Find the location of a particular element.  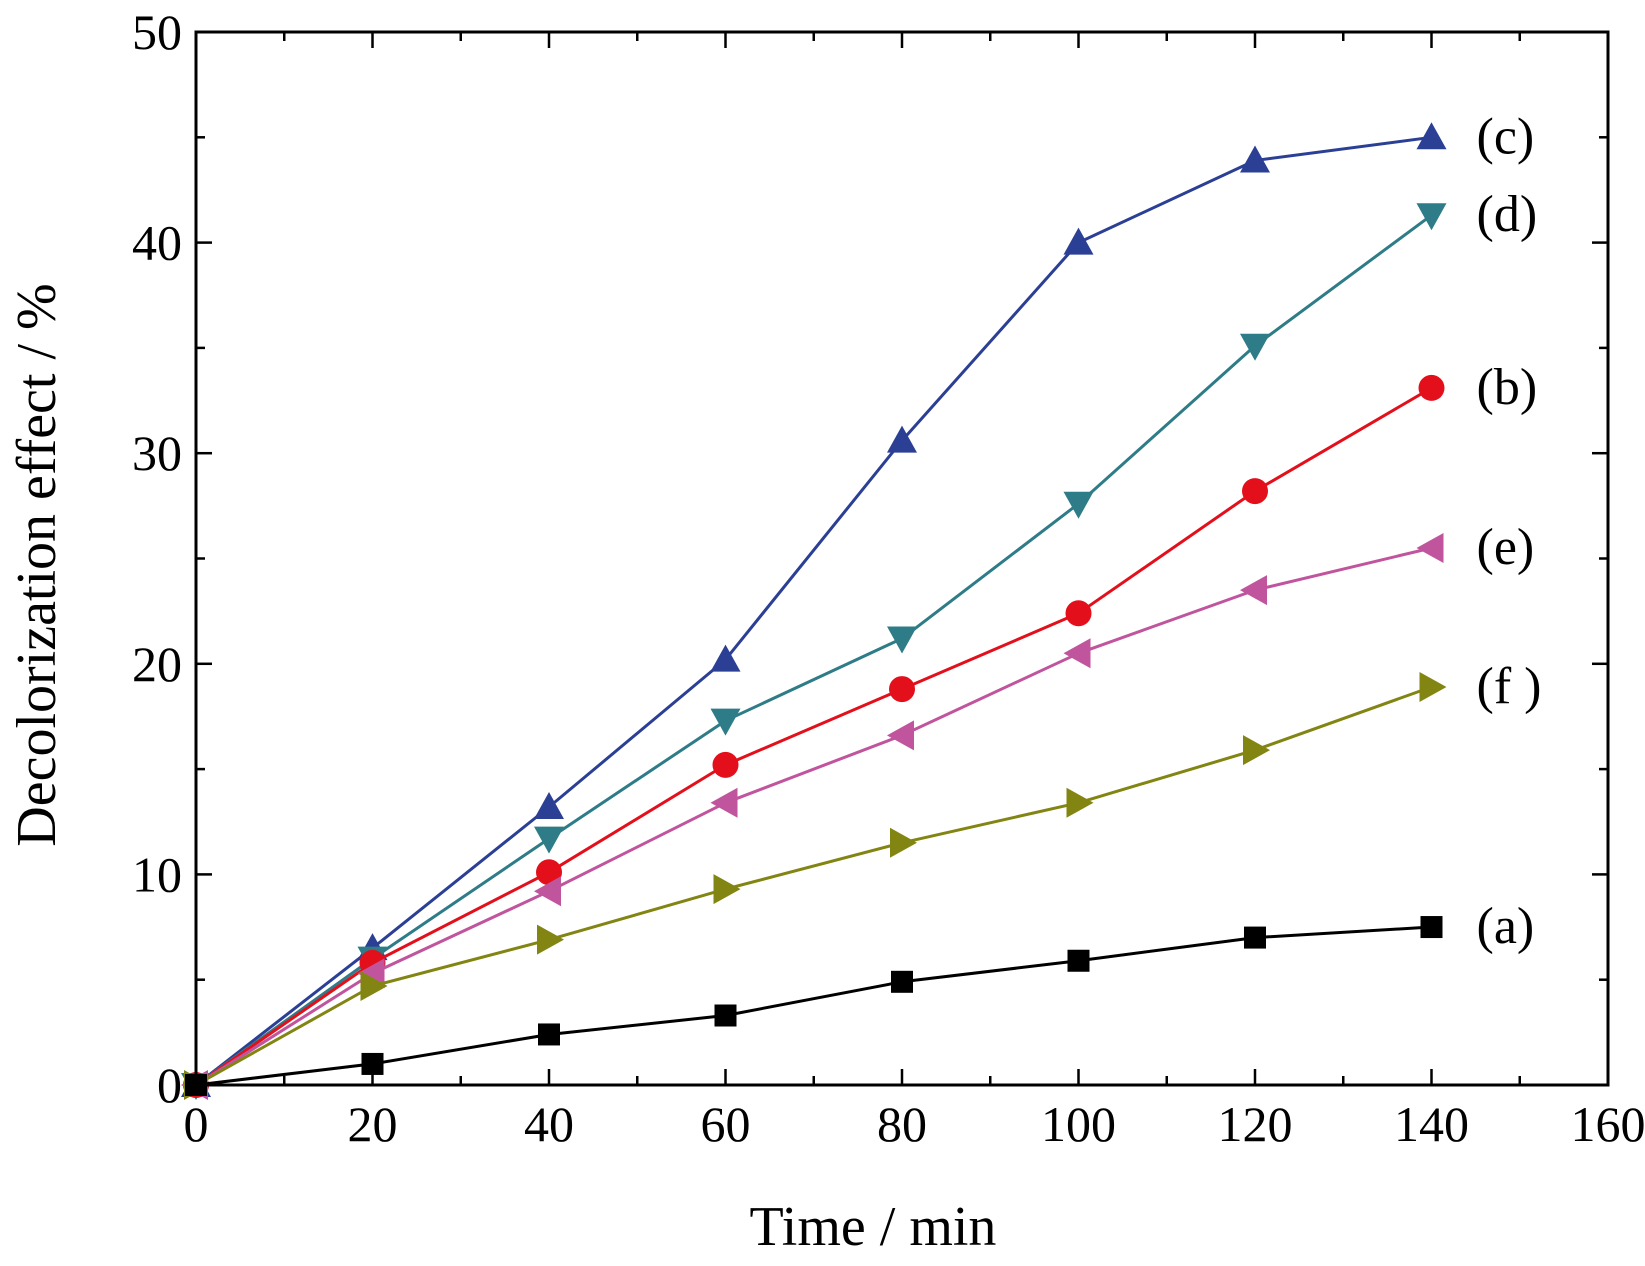

series-label-b: (b) is located at coordinates (1507, 387).